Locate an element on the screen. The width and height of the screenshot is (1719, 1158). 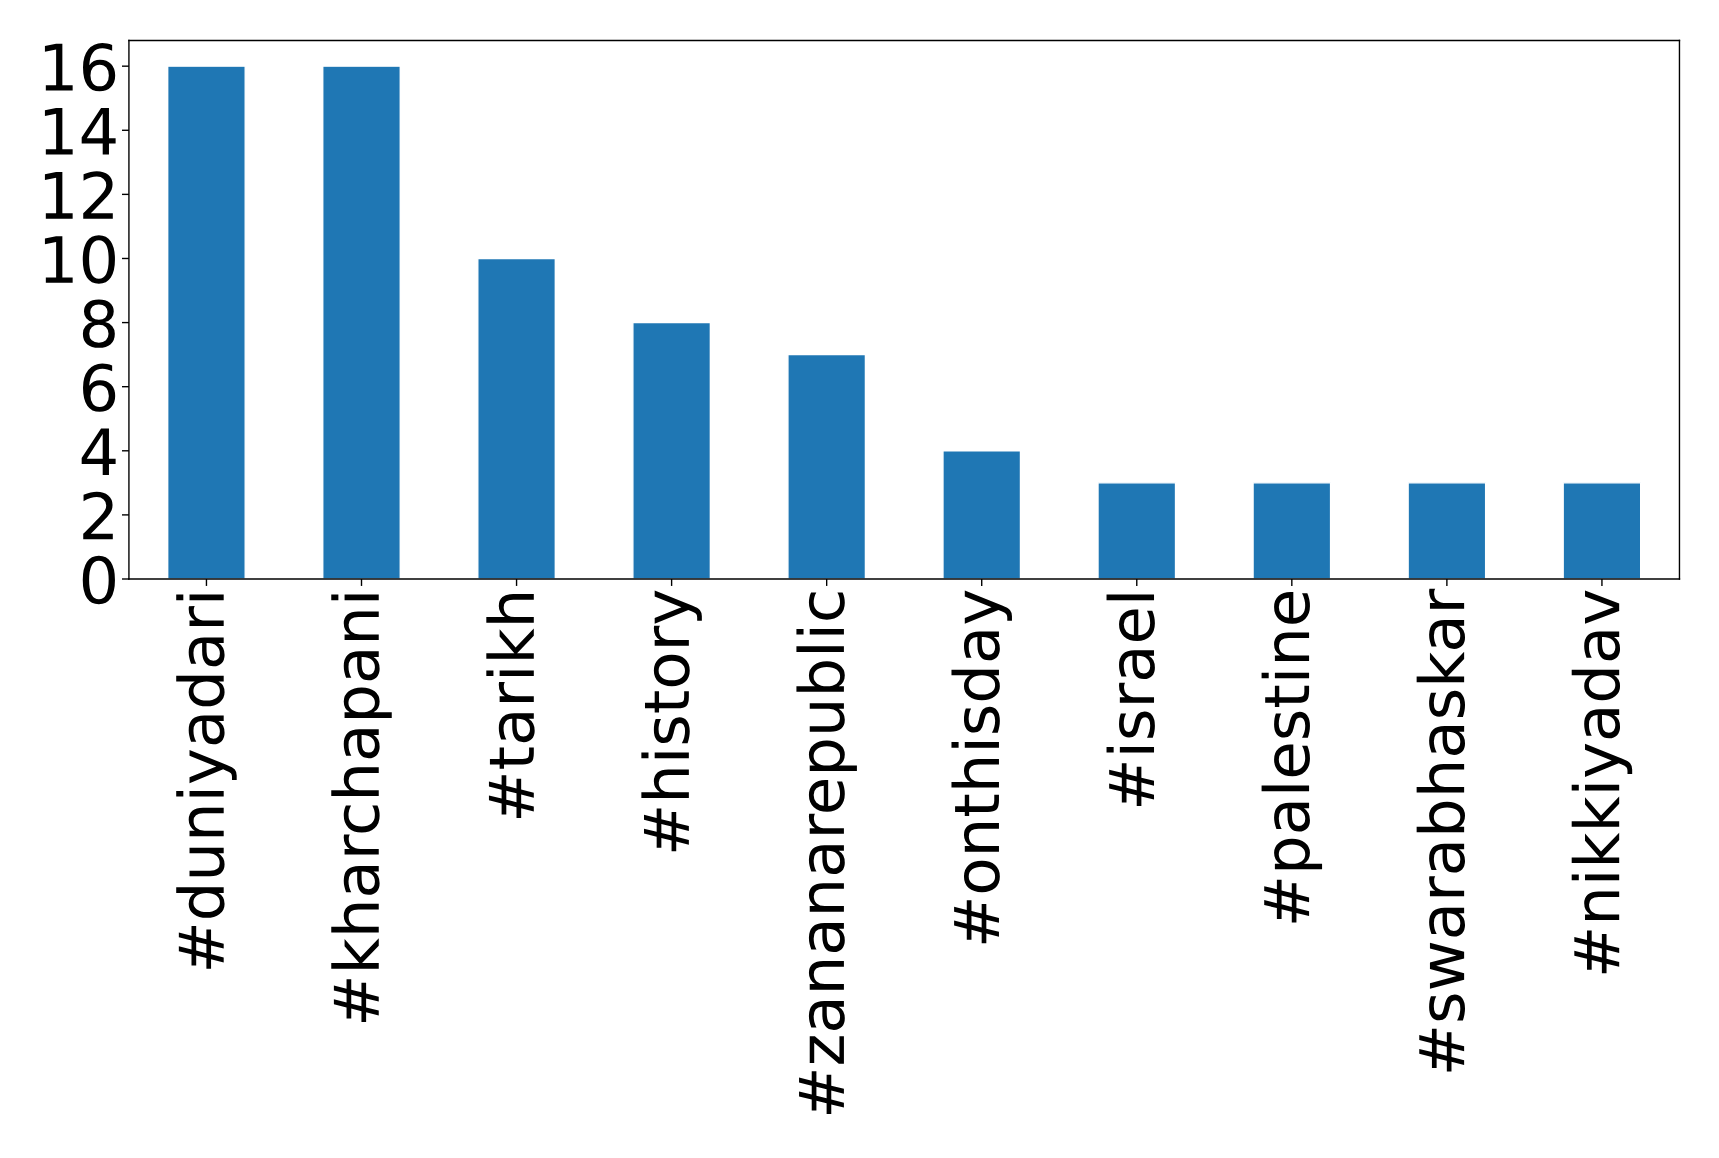
y-tick-label: 6 is located at coordinates (99, 387).